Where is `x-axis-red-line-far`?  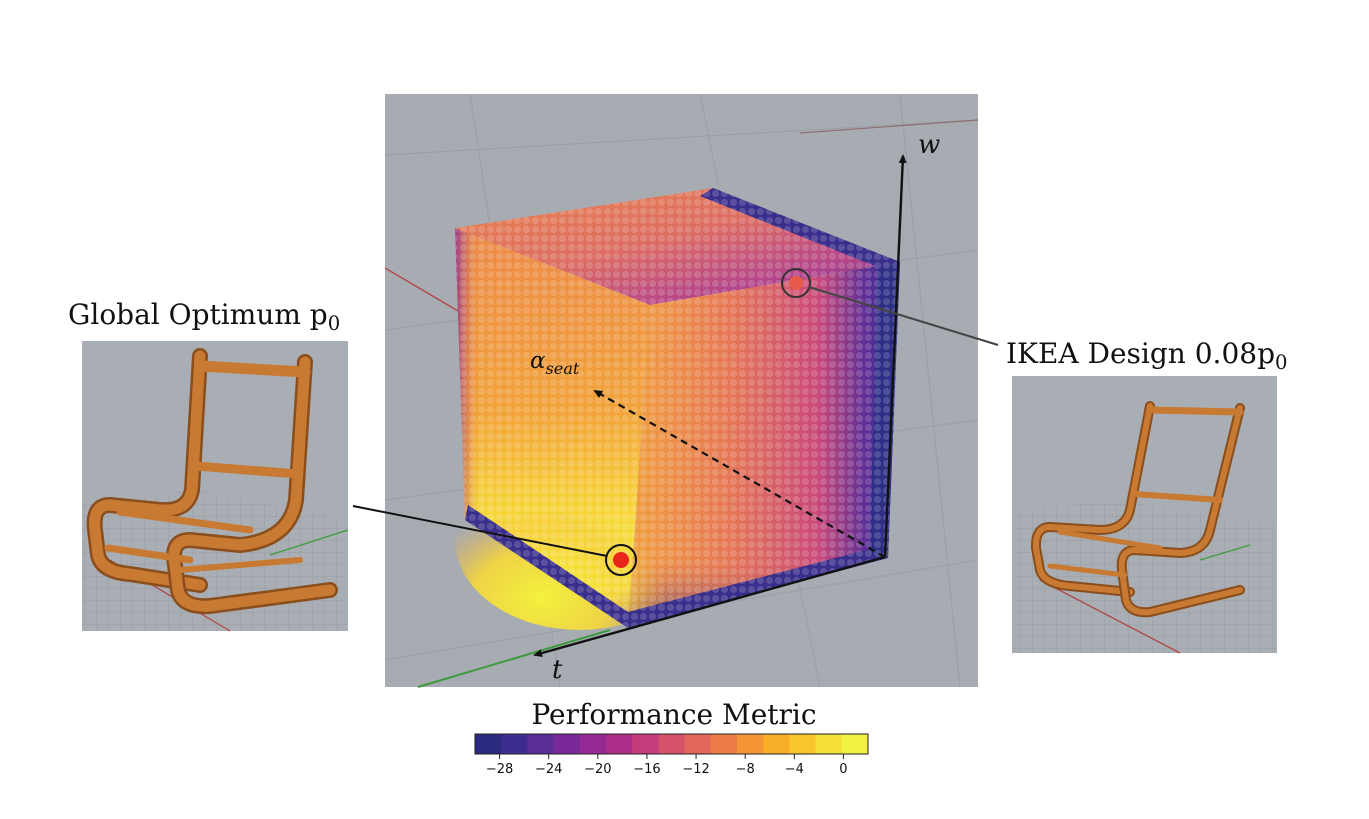 x-axis-red-line-far is located at coordinates (889, 126).